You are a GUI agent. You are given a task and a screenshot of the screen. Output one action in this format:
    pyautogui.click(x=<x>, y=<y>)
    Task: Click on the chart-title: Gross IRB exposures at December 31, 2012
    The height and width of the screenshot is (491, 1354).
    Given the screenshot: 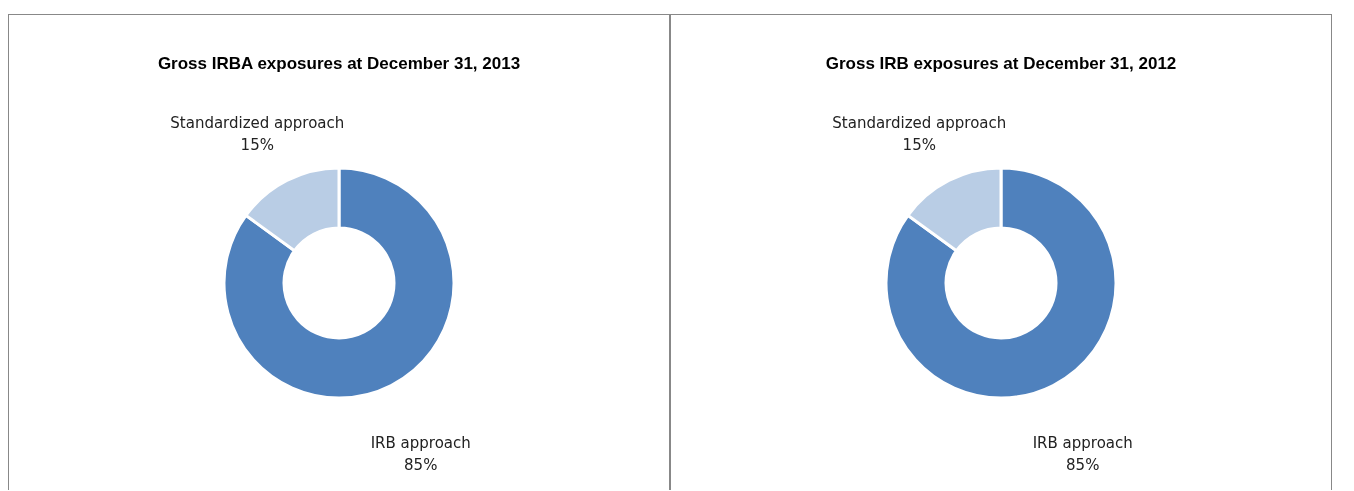 What is the action you would take?
    pyautogui.click(x=1001, y=63)
    